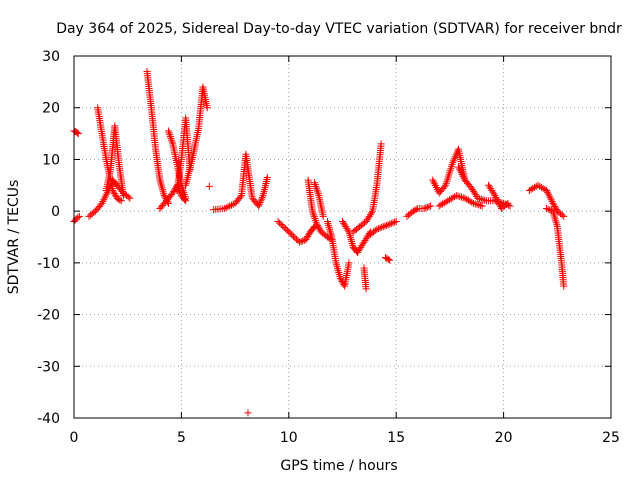  I want to click on y-axis-label: SDTVAR / TECUs, so click(14, 237).